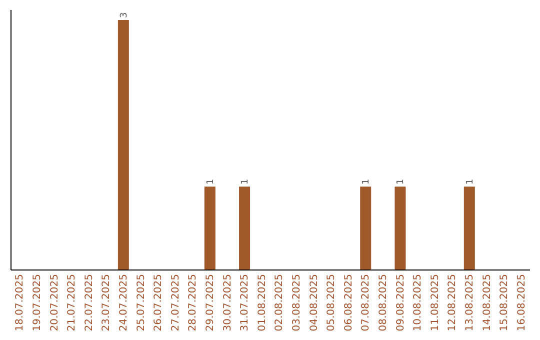 The image size is (540, 340). I want to click on x-tick-label: 13.08.2025, so click(470, 303).